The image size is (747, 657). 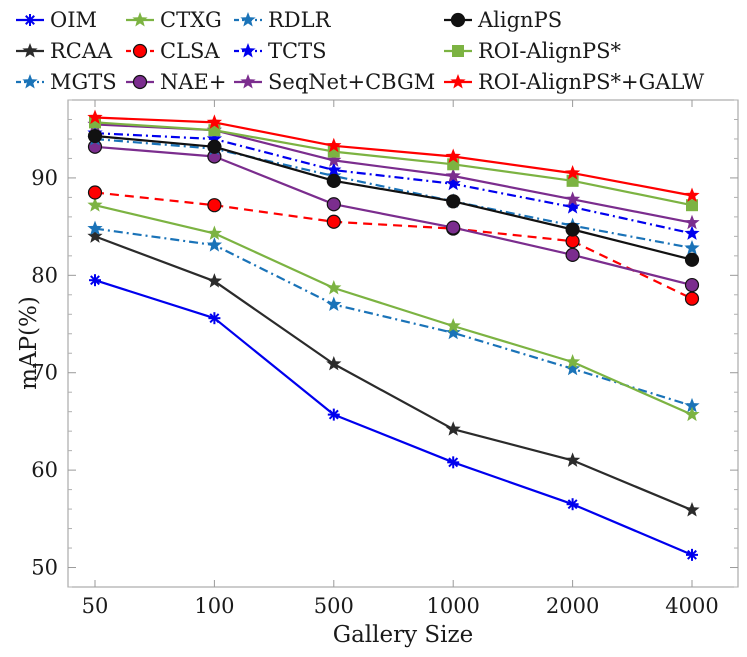 I want to click on legend-item-tcts: TCTS, so click(x=280, y=51).